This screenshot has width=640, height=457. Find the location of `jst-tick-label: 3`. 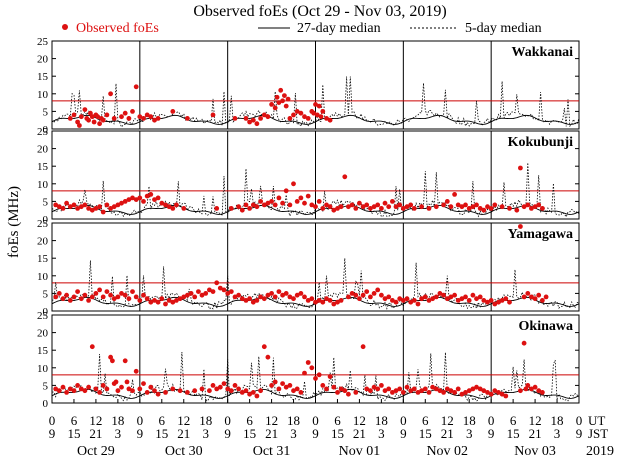

jst-tick-label: 3 is located at coordinates (557, 433).